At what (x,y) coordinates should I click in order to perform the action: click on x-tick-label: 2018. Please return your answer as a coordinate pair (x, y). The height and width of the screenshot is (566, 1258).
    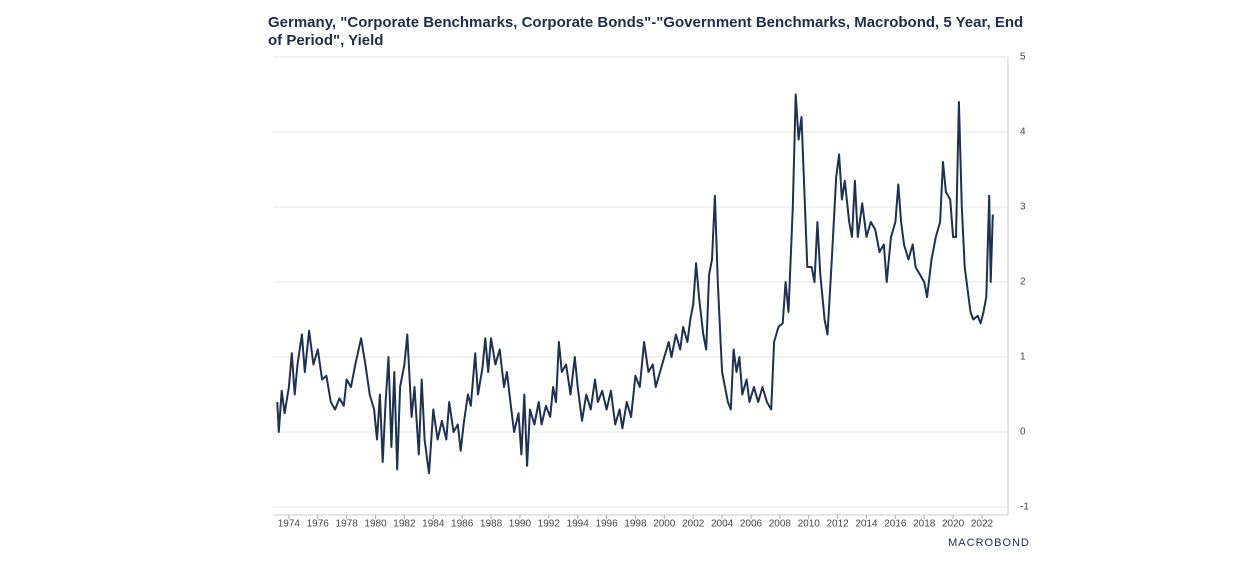
    Looking at the image, I should click on (924, 524).